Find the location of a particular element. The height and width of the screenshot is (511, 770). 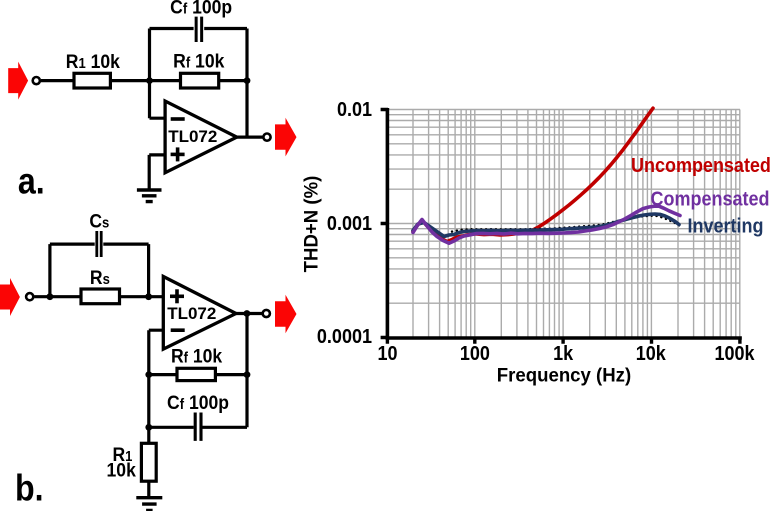

svg-text: 0.001 is located at coordinates (349, 224).